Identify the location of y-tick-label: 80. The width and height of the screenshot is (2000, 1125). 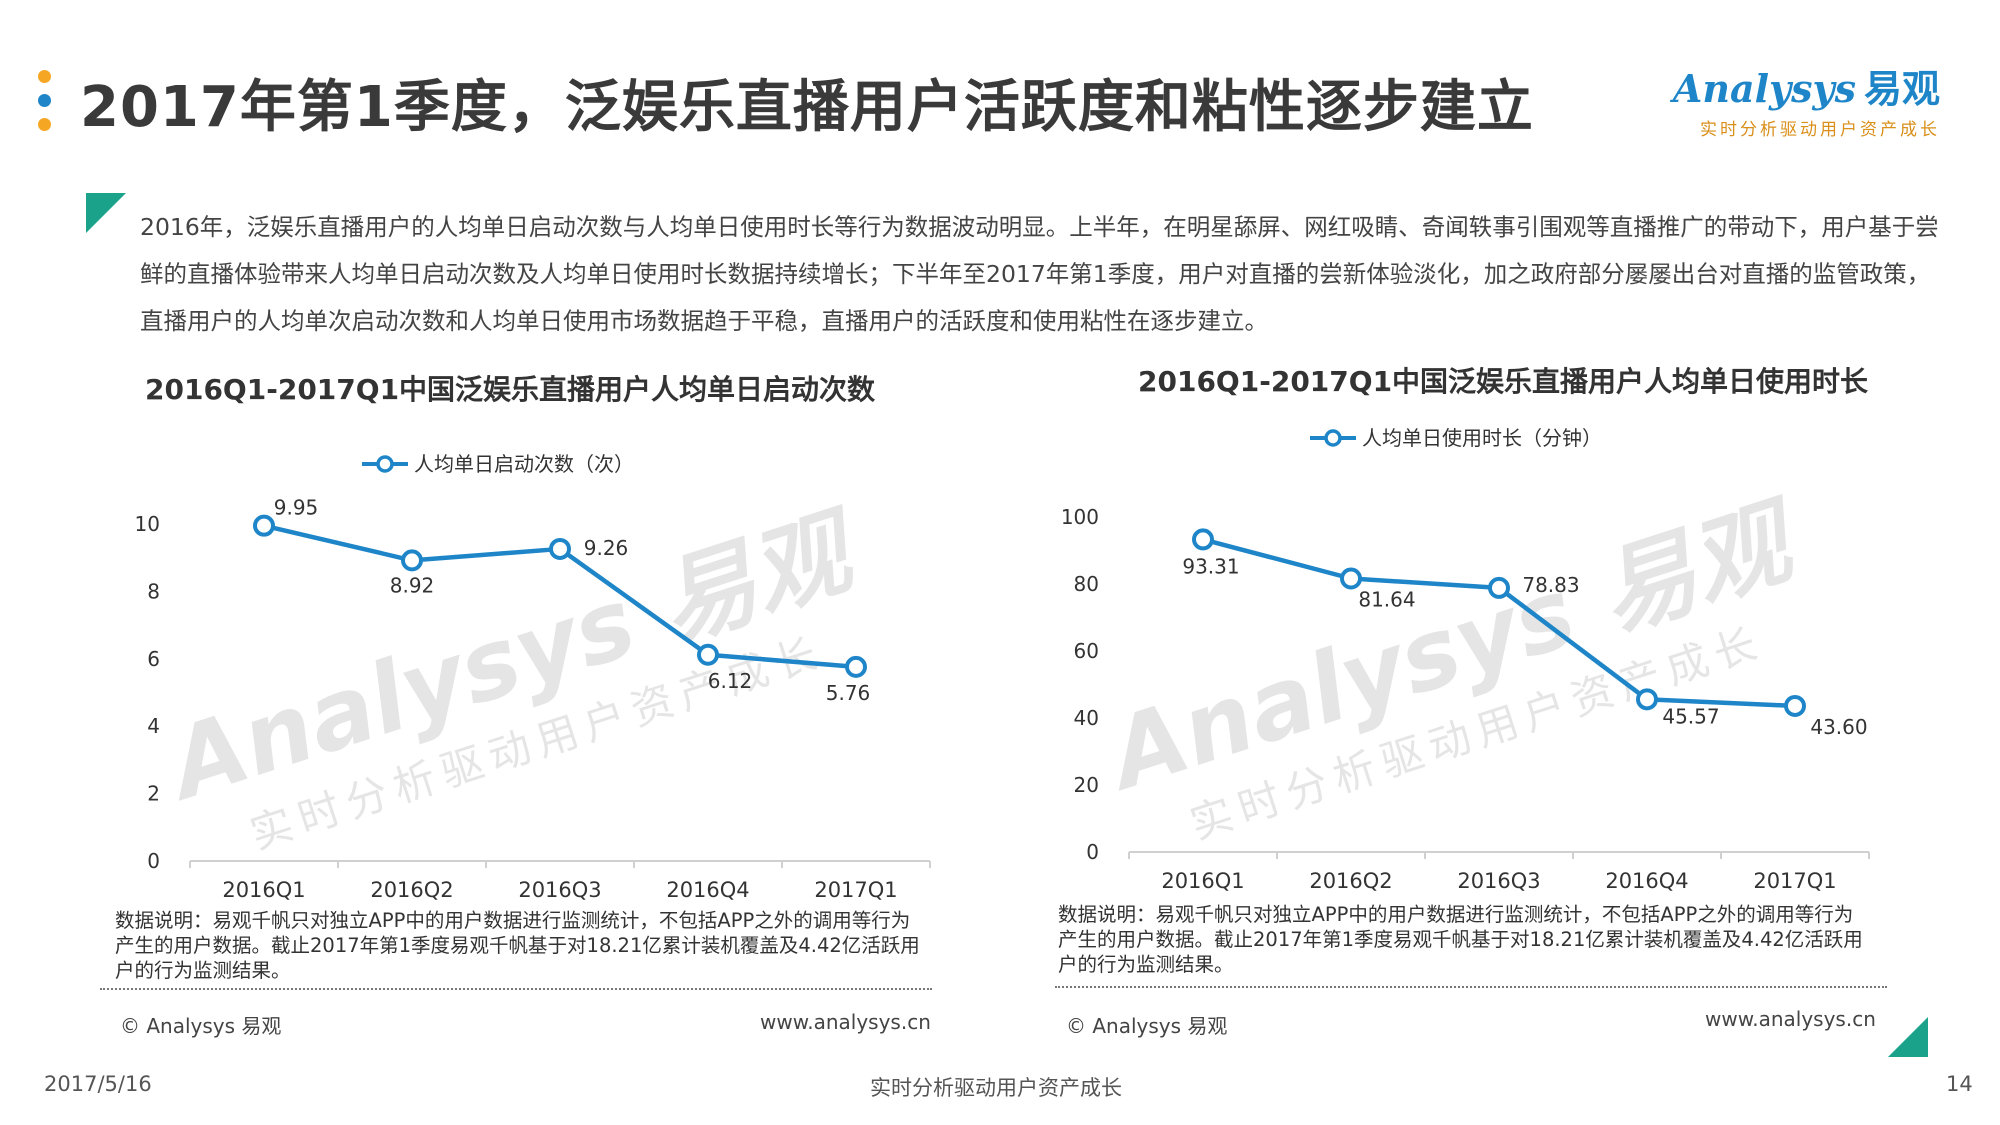
(1086, 584).